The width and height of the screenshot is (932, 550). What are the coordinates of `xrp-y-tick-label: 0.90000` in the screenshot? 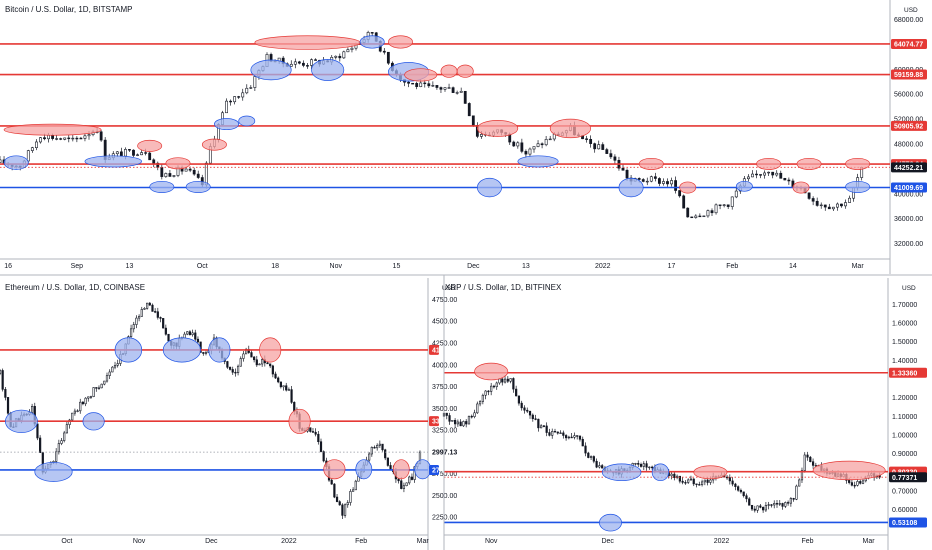 It's located at (904, 454).